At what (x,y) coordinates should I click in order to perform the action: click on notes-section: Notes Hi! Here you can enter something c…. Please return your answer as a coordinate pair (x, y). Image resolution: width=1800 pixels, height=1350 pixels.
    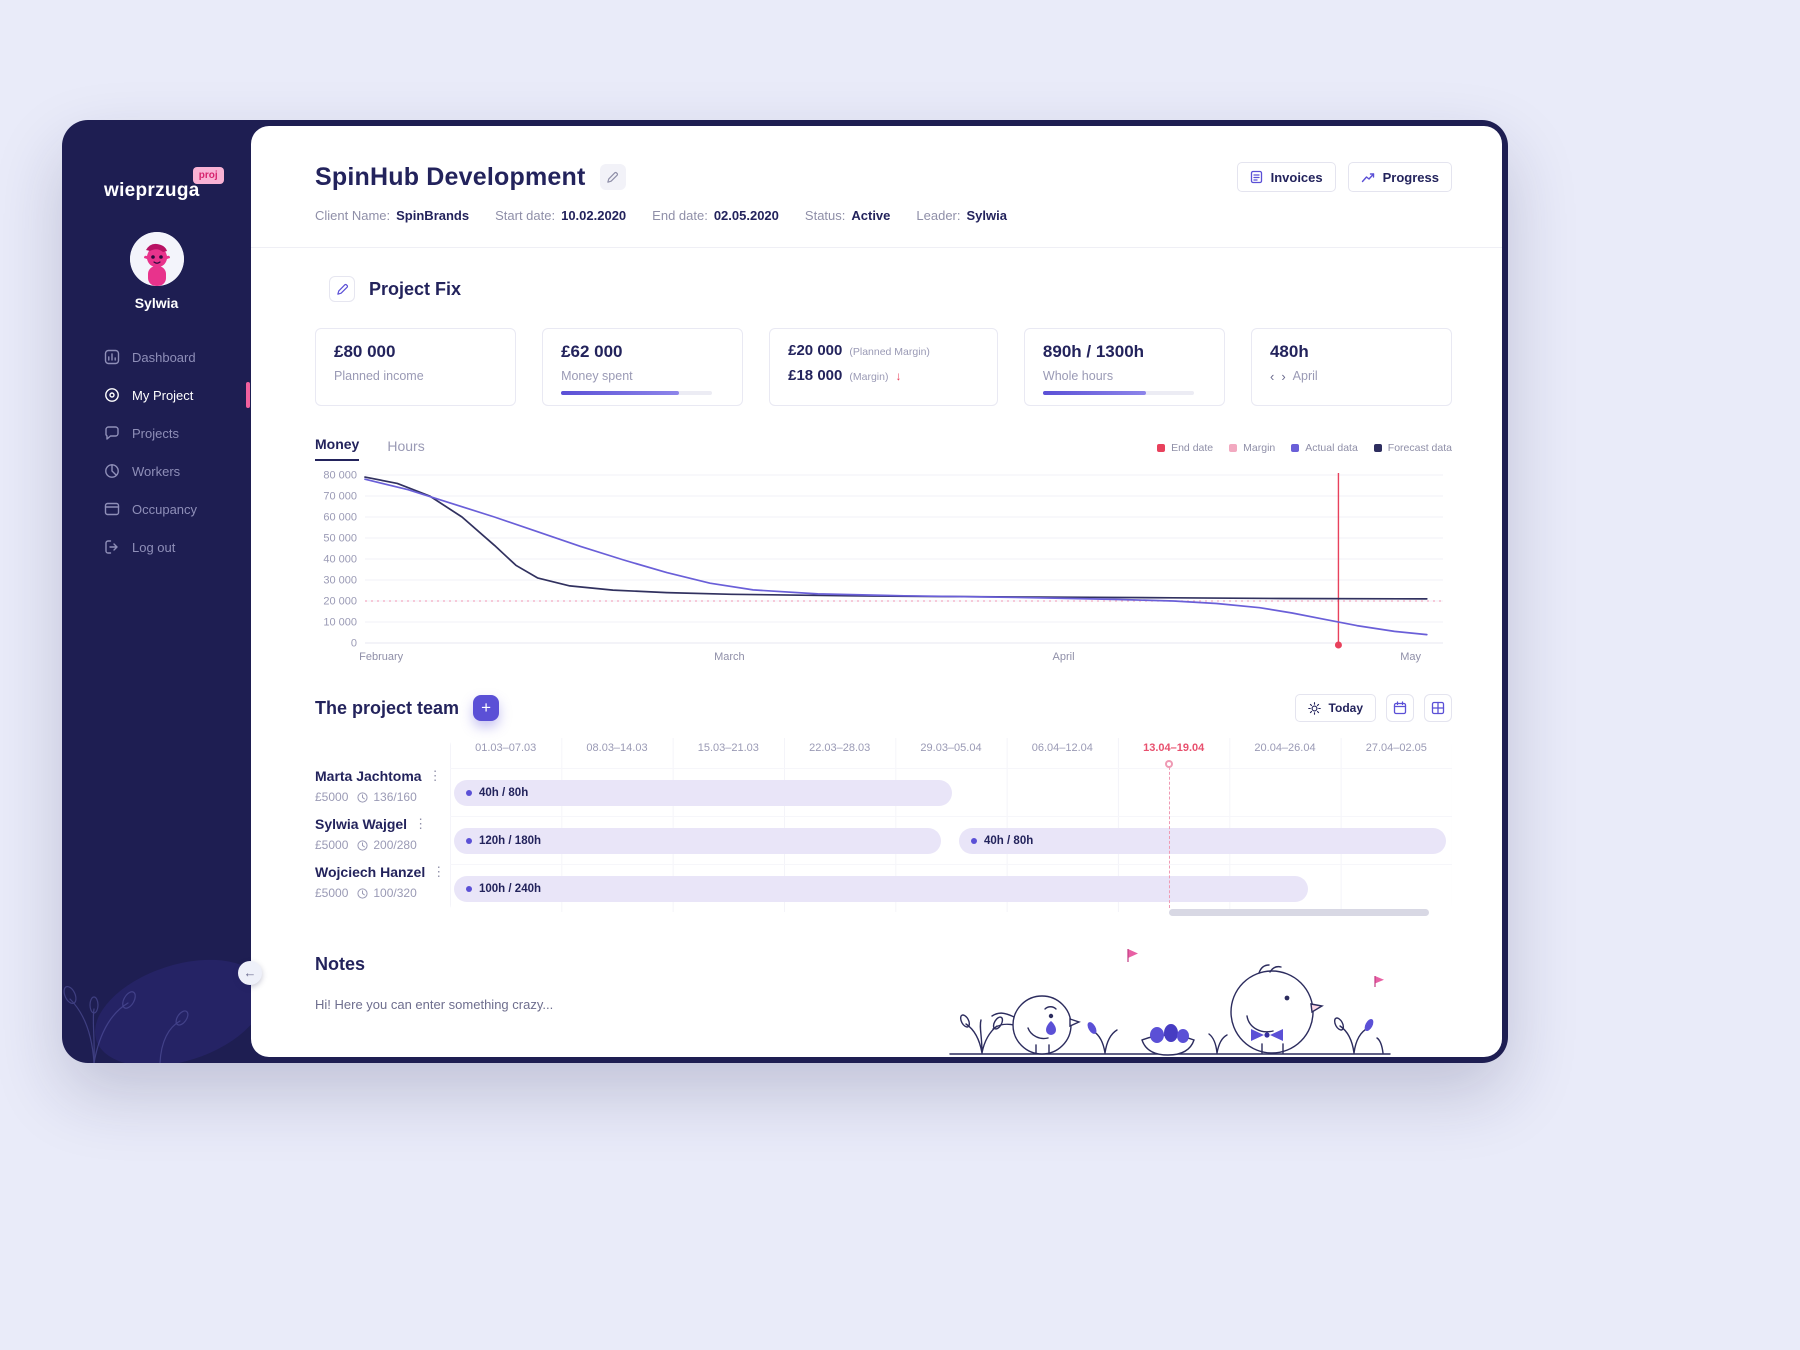
    Looking at the image, I should click on (883, 1002).